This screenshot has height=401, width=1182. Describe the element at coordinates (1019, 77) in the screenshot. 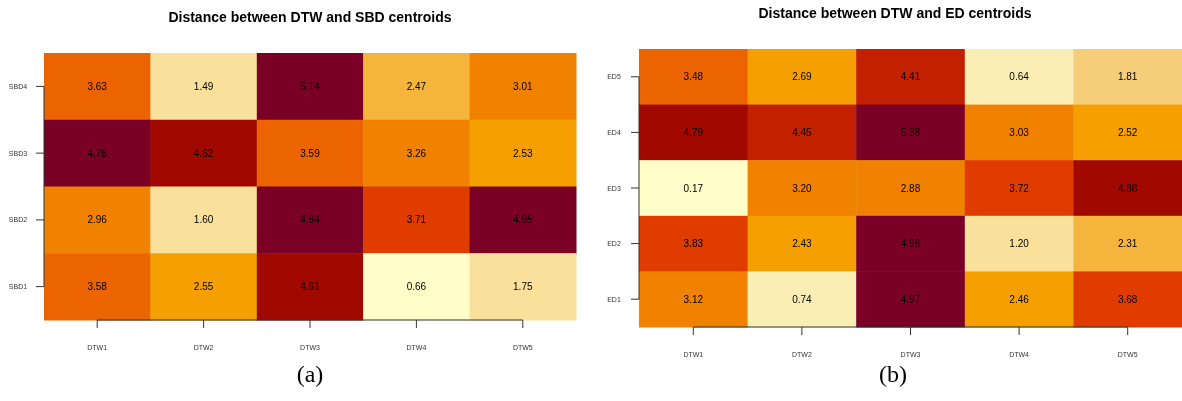

I see `data-label: 0.64` at that location.